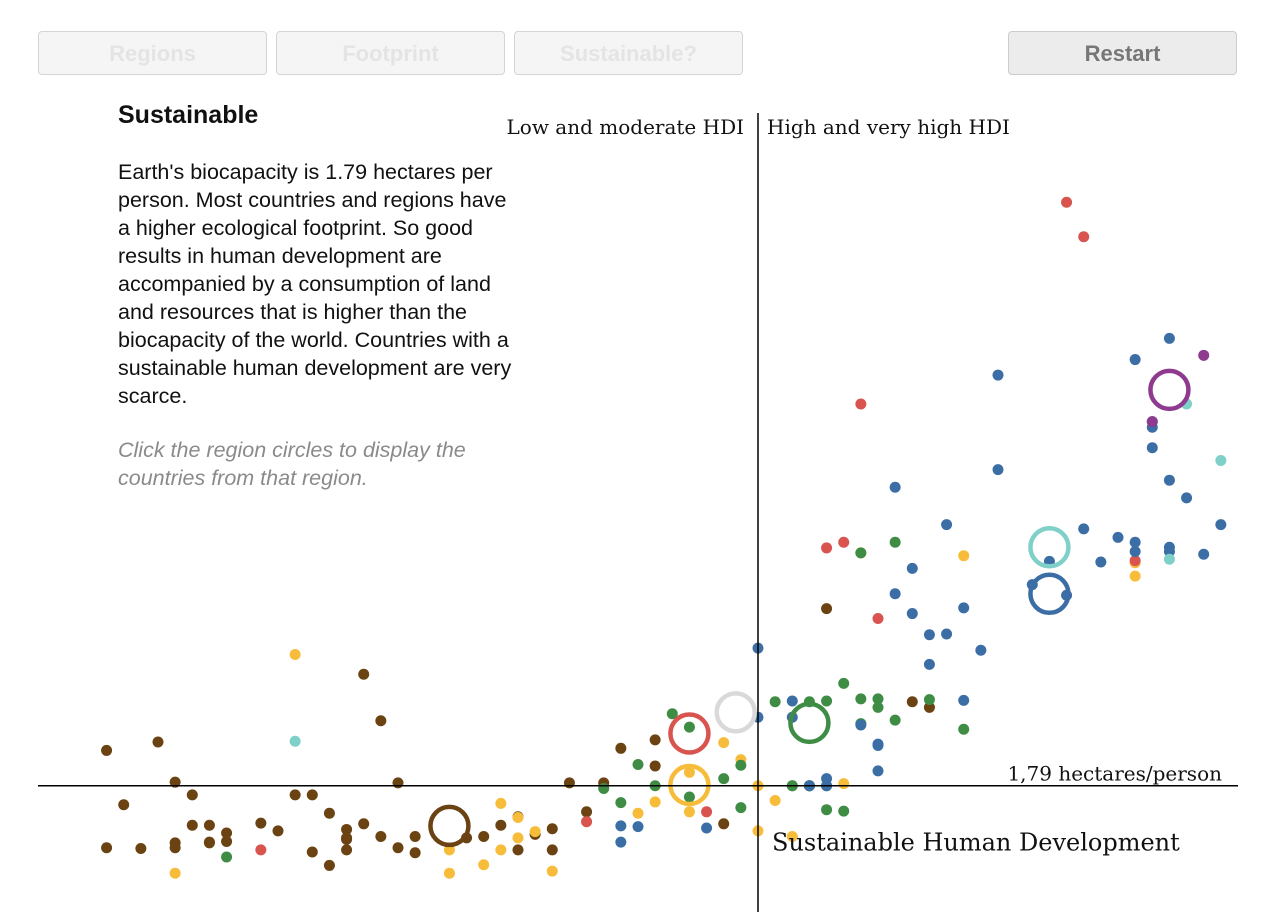  What do you see at coordinates (1049, 594) in the screenshot?
I see `region-circle-europe-central-asia` at bounding box center [1049, 594].